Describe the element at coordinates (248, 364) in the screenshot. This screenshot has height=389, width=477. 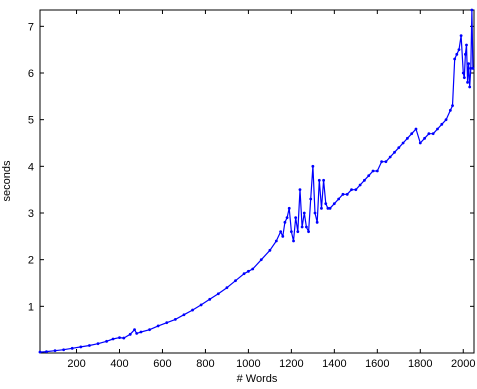
I see `x-tick-label: 1000` at that location.